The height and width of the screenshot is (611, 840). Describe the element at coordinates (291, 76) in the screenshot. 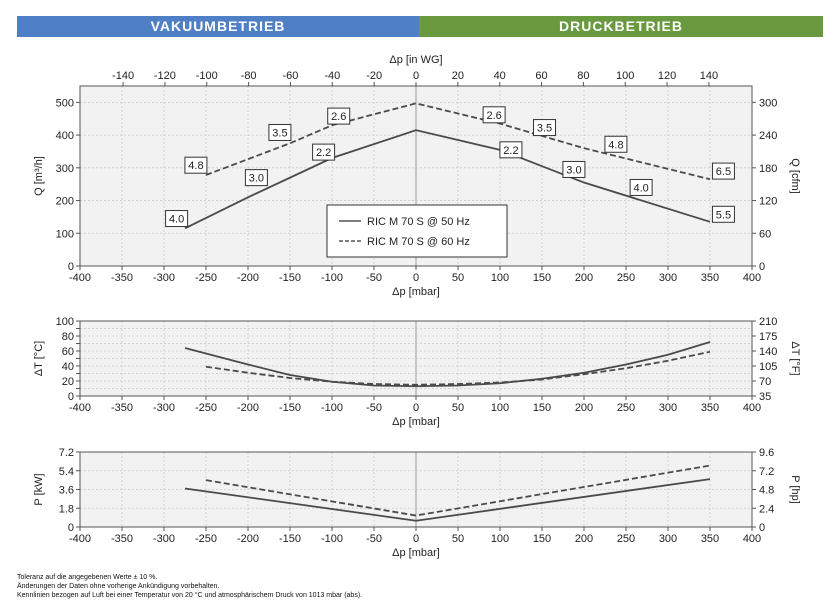

I see `flow-top-tick-label: -60` at that location.